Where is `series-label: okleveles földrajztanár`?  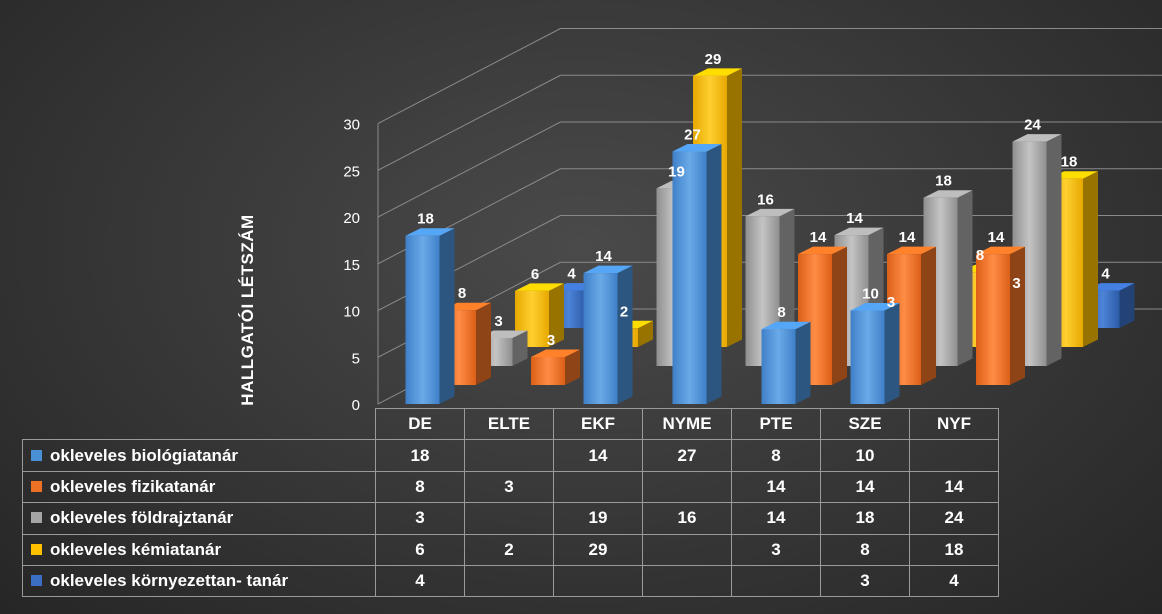 series-label: okleveles földrajztanár is located at coordinates (199, 518).